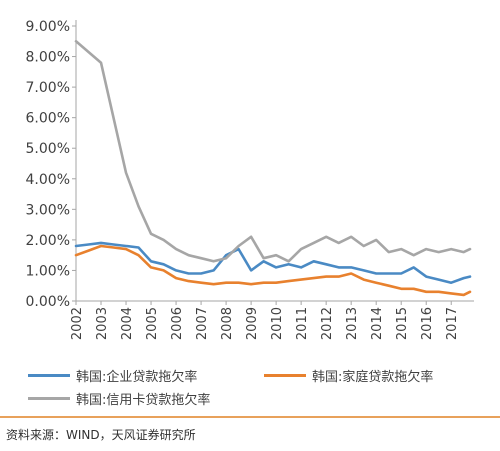  Describe the element at coordinates (452, 323) in the screenshot. I see `x-tick-label: 2017` at that location.